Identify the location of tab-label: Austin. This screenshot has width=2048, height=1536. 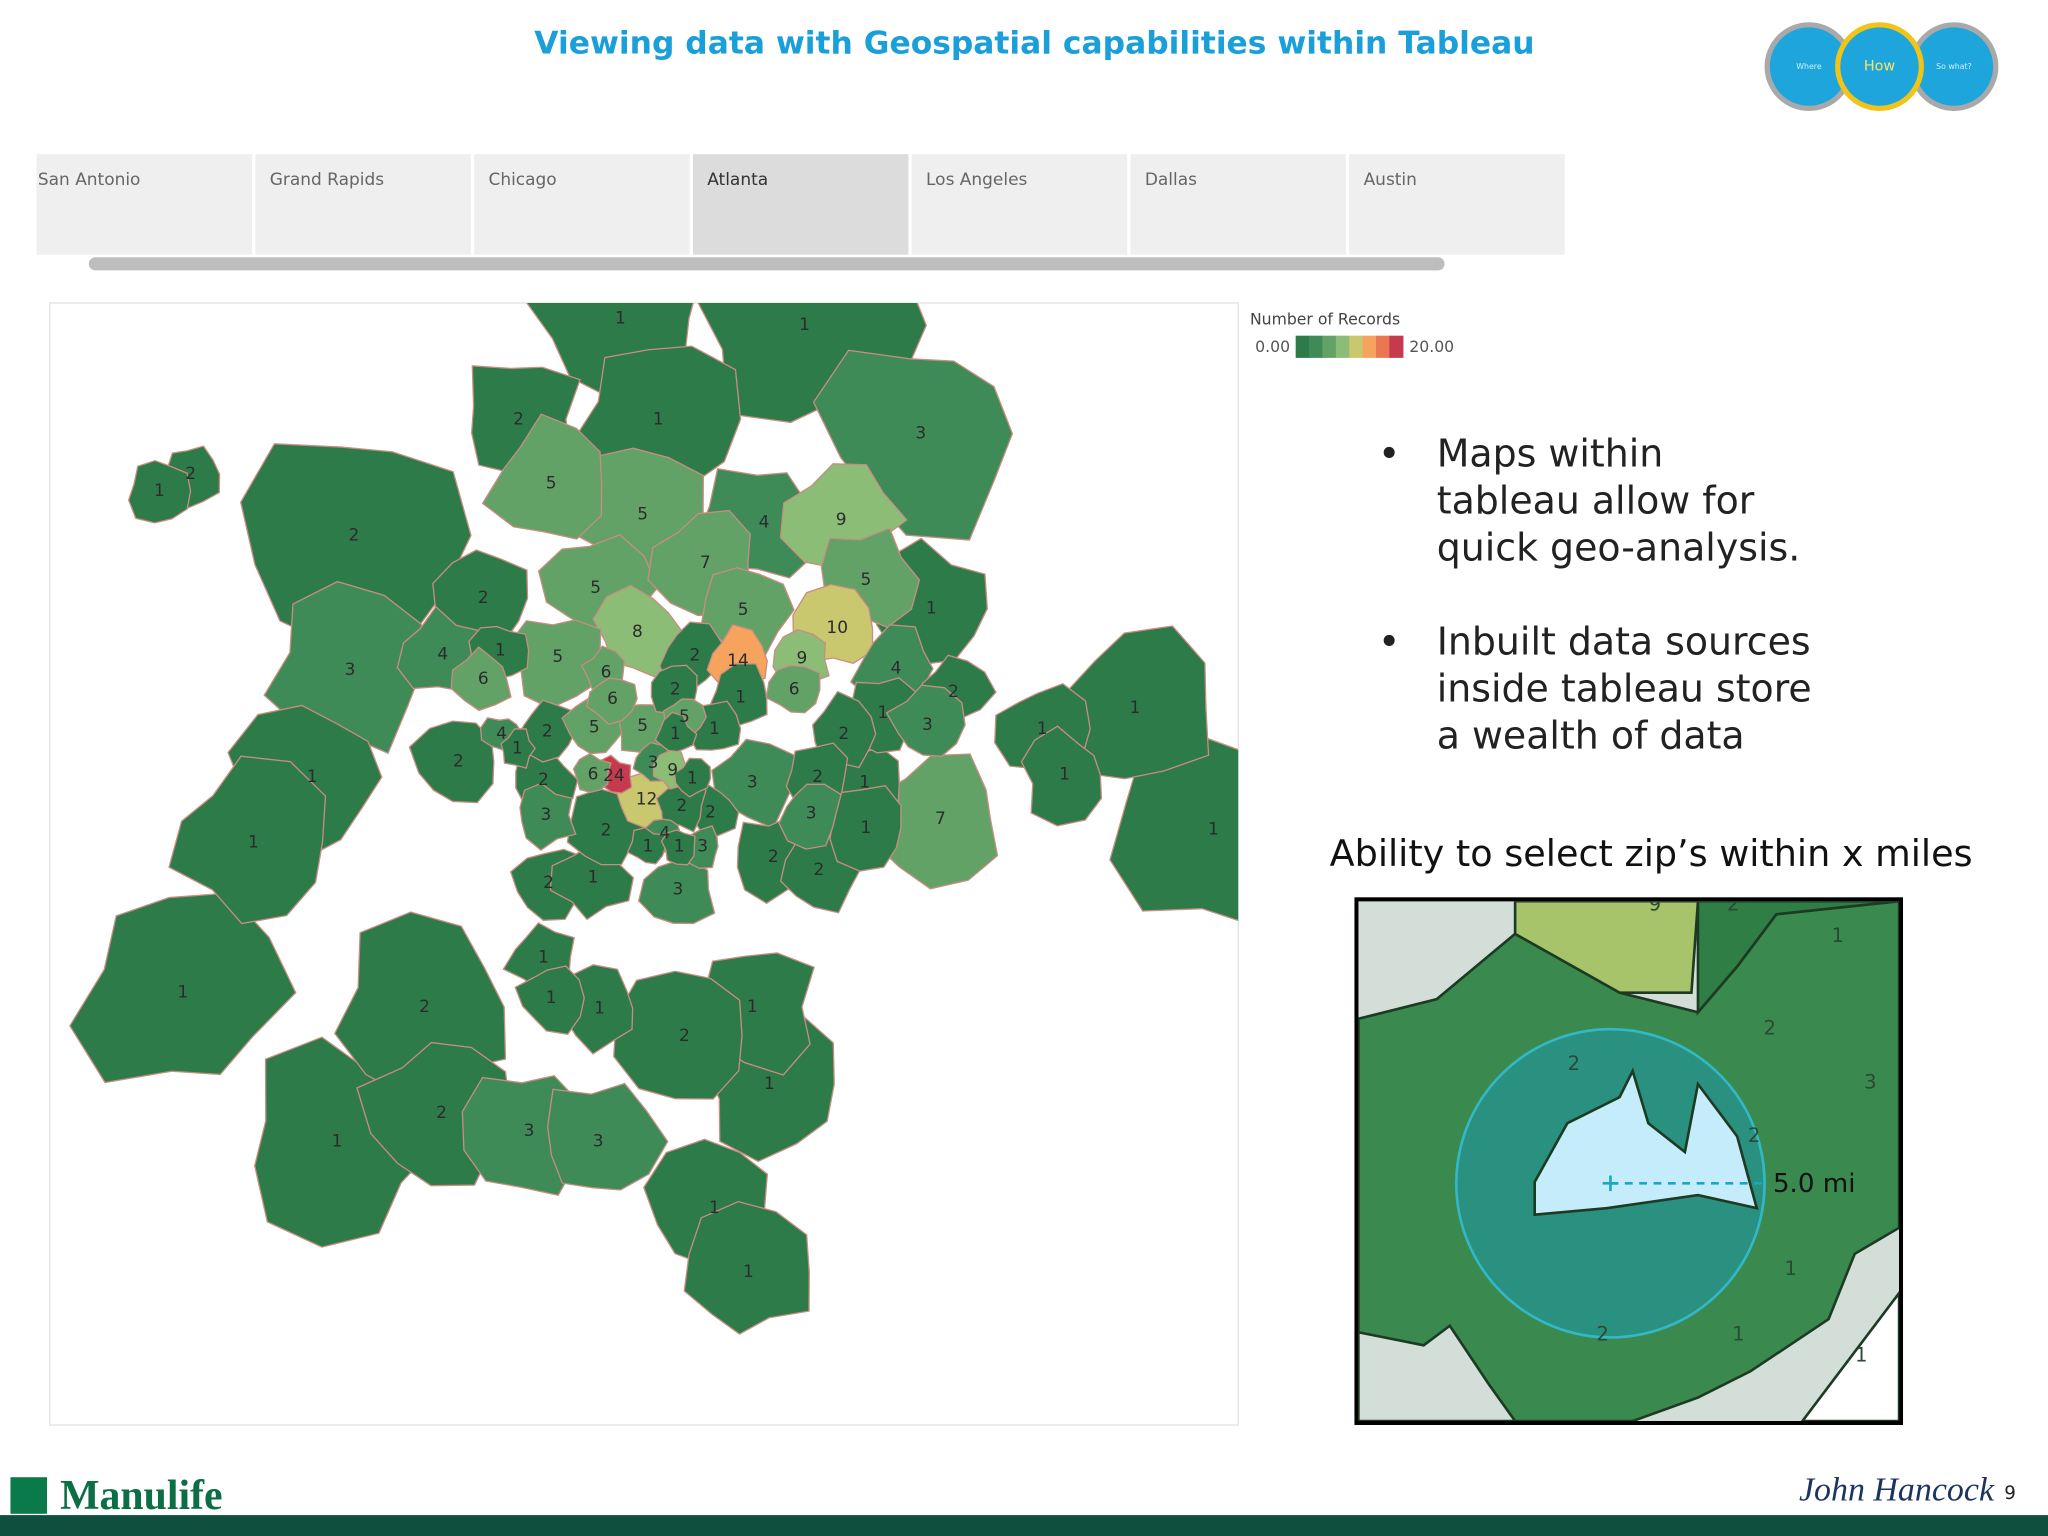
(1390, 180).